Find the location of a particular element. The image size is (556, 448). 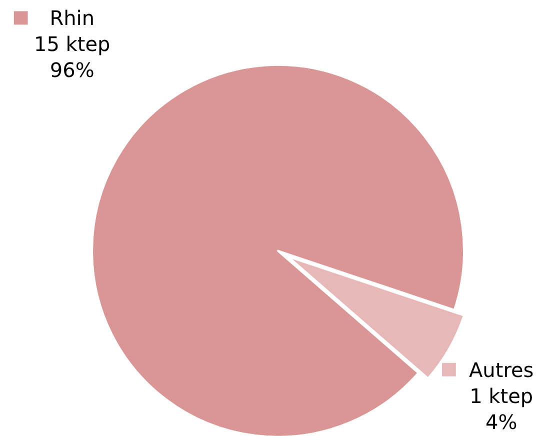

text: 4% is located at coordinates (501, 422).